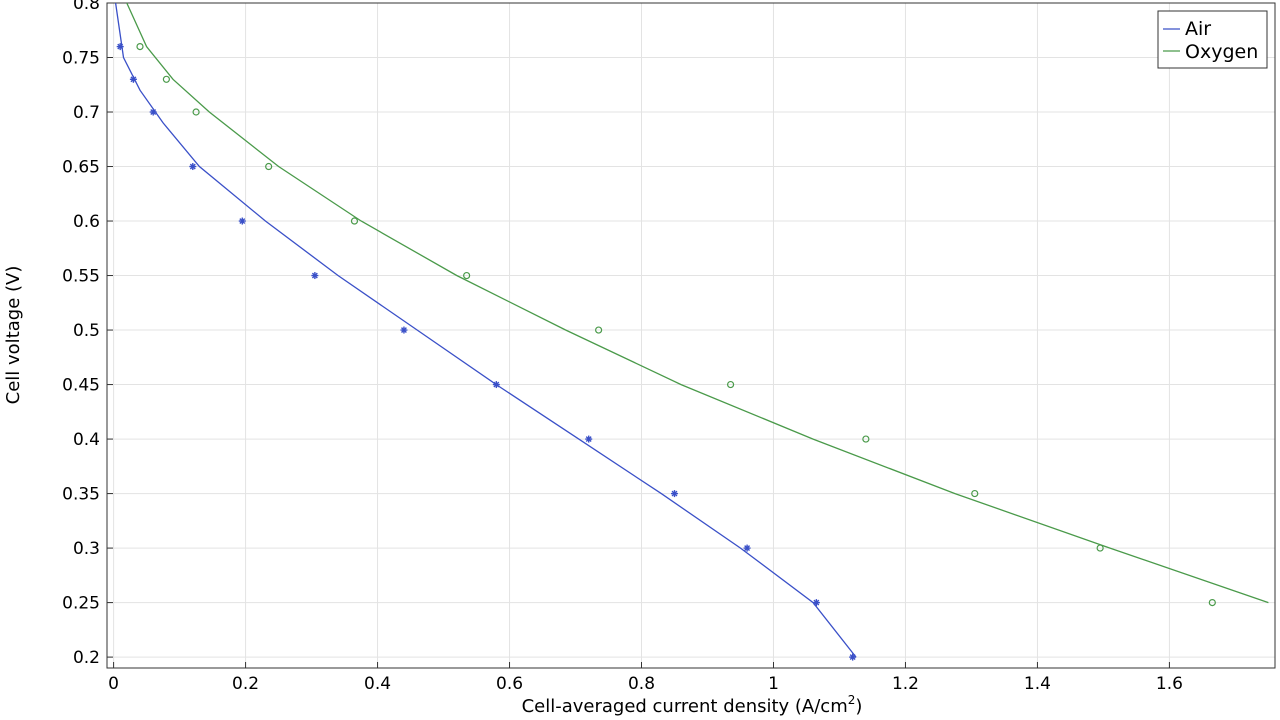  I want to click on x-tick-label: 0.6, so click(509, 684).